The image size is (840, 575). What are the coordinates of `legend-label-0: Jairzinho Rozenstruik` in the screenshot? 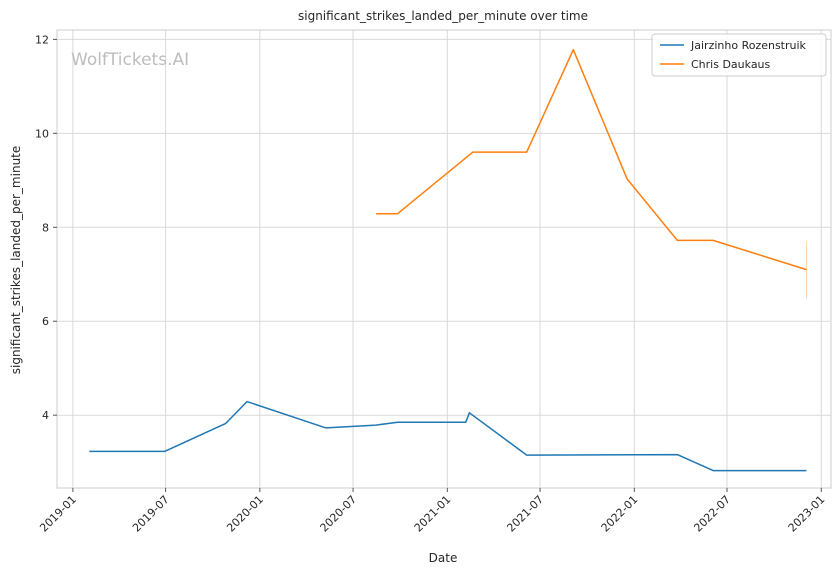 It's located at (748, 45).